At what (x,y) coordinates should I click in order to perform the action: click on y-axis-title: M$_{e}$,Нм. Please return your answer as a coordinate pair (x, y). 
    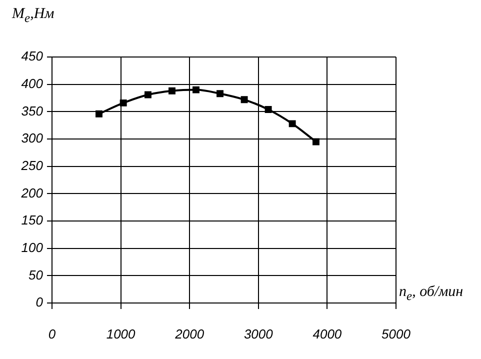
    Looking at the image, I should click on (33, 16).